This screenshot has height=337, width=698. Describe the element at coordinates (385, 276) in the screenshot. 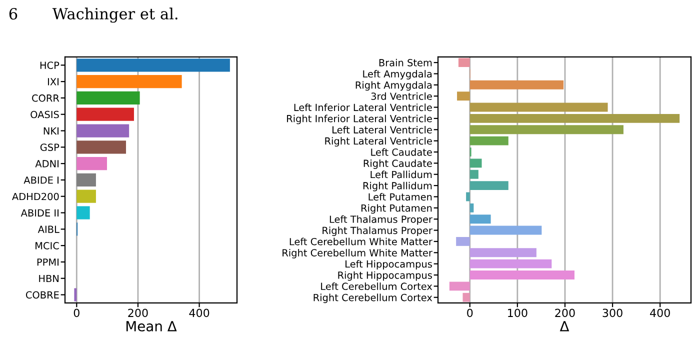

I see `y-tick-label: Right Hippocampus` at that location.